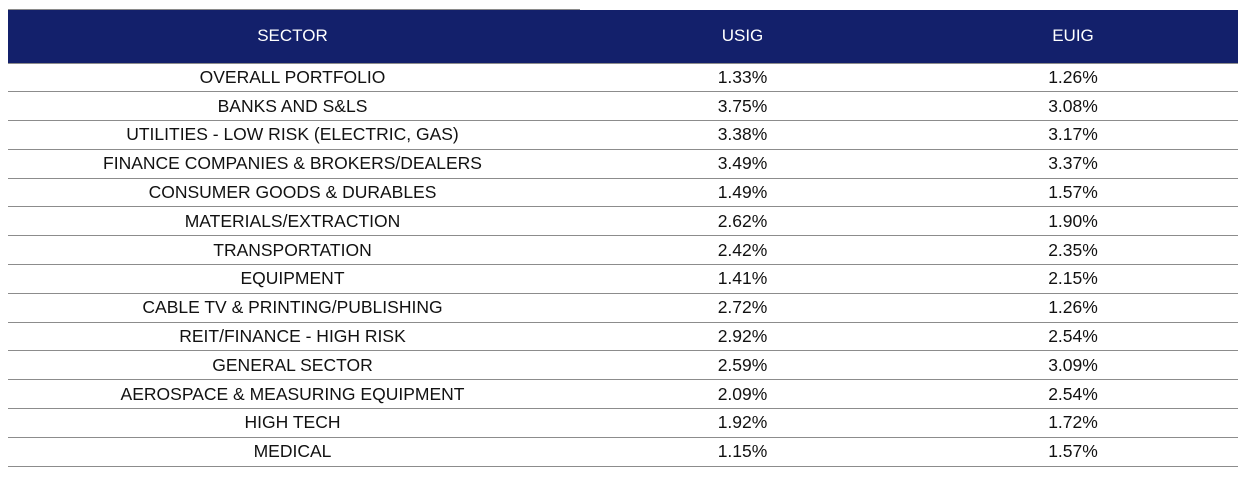 This screenshot has width=1251, height=478. I want to click on usig-cell: 1.33%, so click(742, 77).